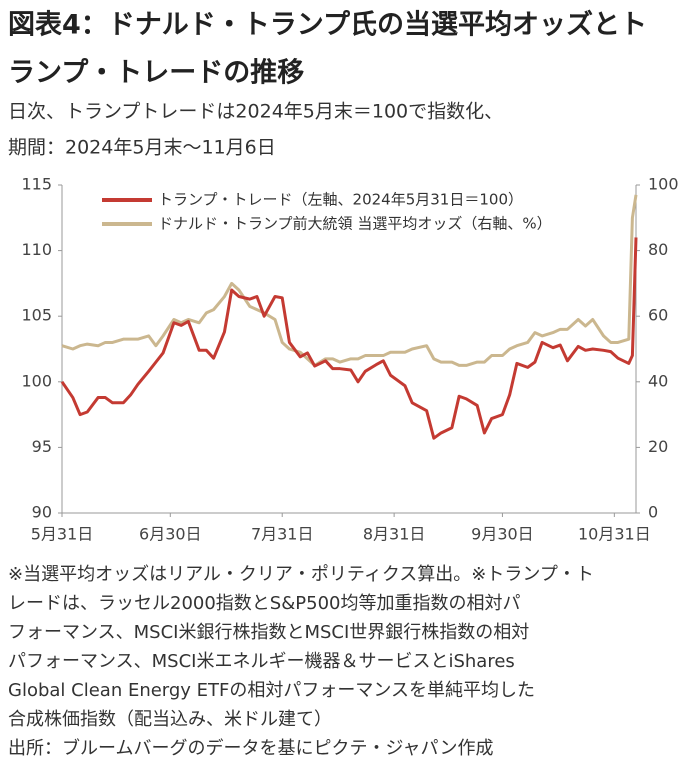 The height and width of the screenshot is (766, 696). I want to click on y2-tick-label: 60, so click(658, 315).